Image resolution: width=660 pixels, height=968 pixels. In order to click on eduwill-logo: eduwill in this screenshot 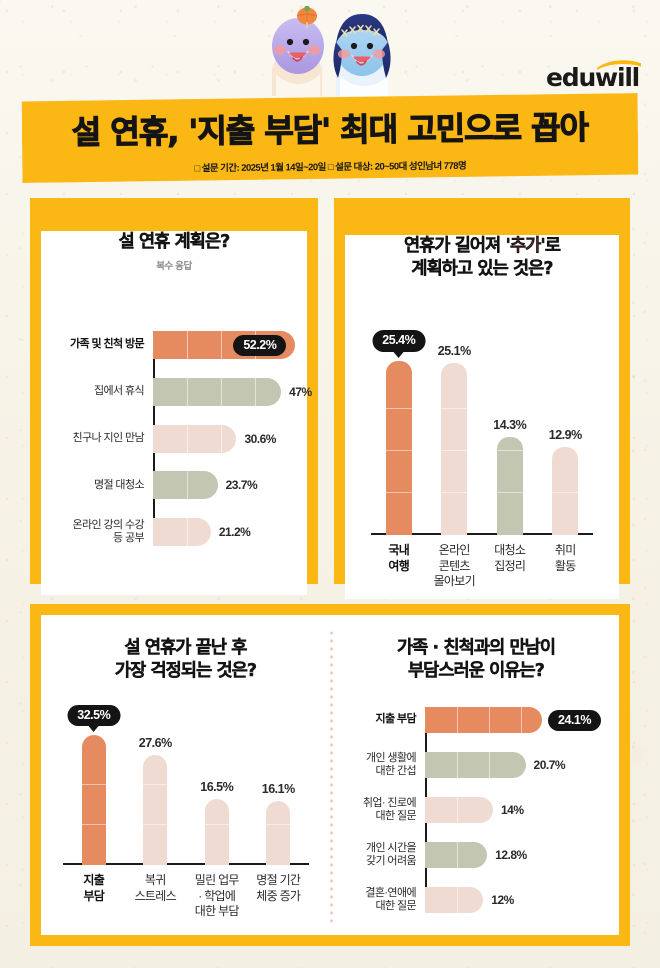, I will do `click(594, 74)`.